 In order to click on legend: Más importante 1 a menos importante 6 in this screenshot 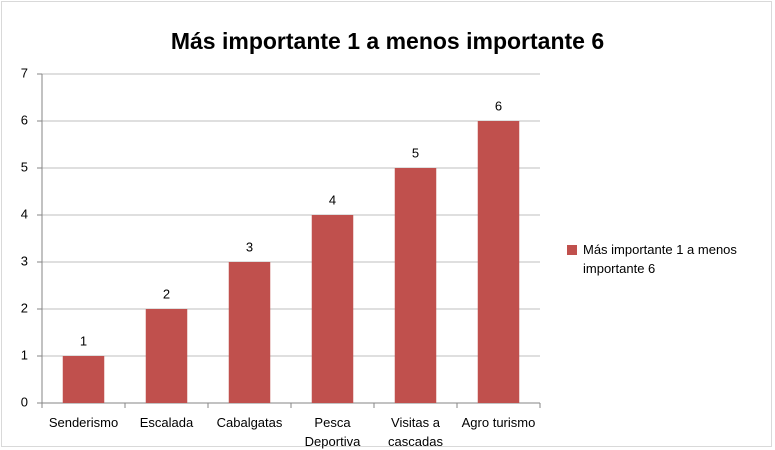, I will do `click(662, 259)`.